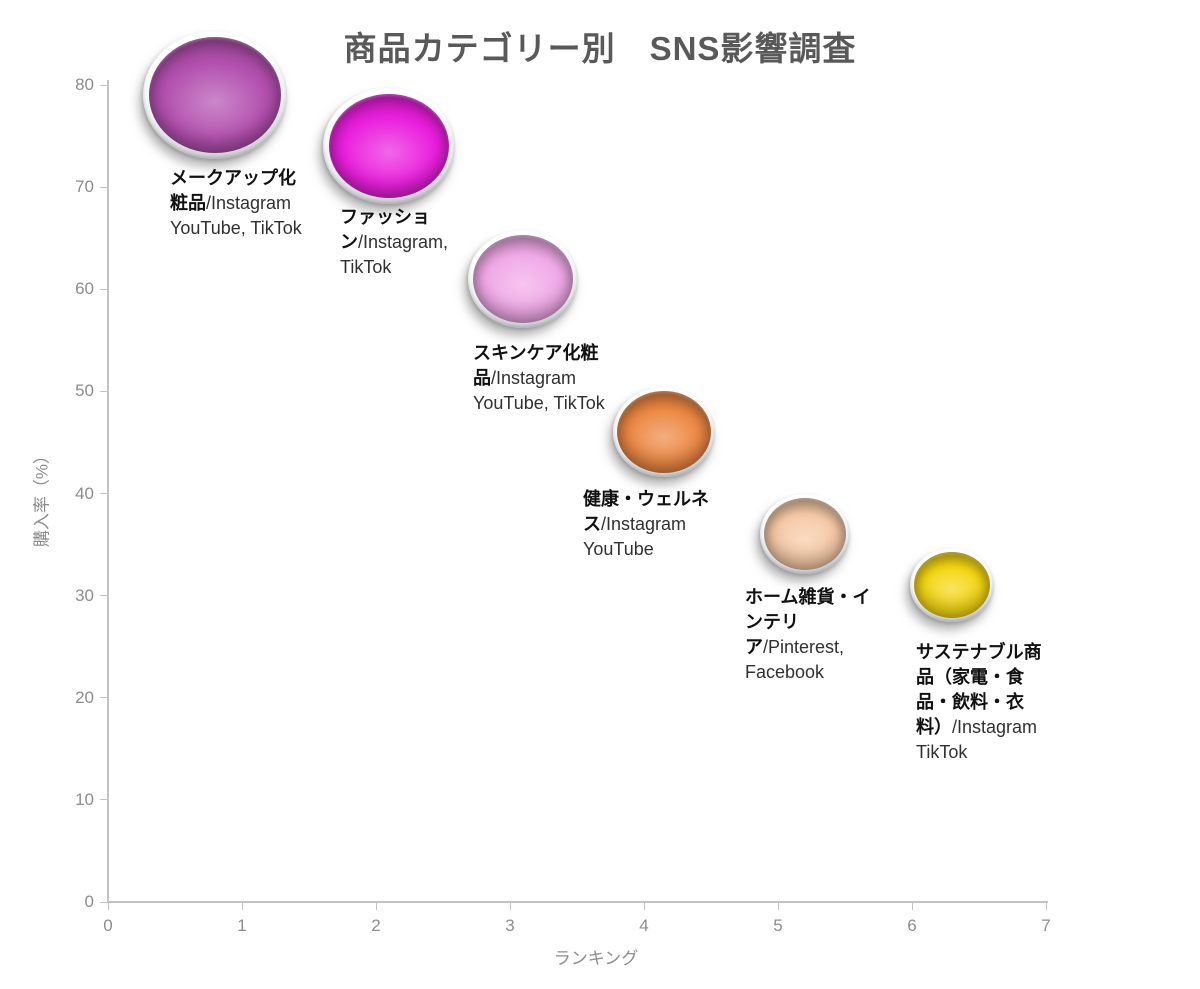 This screenshot has height=989, width=1200. What do you see at coordinates (596, 958) in the screenshot?
I see `x-axis-title: ランキング` at bounding box center [596, 958].